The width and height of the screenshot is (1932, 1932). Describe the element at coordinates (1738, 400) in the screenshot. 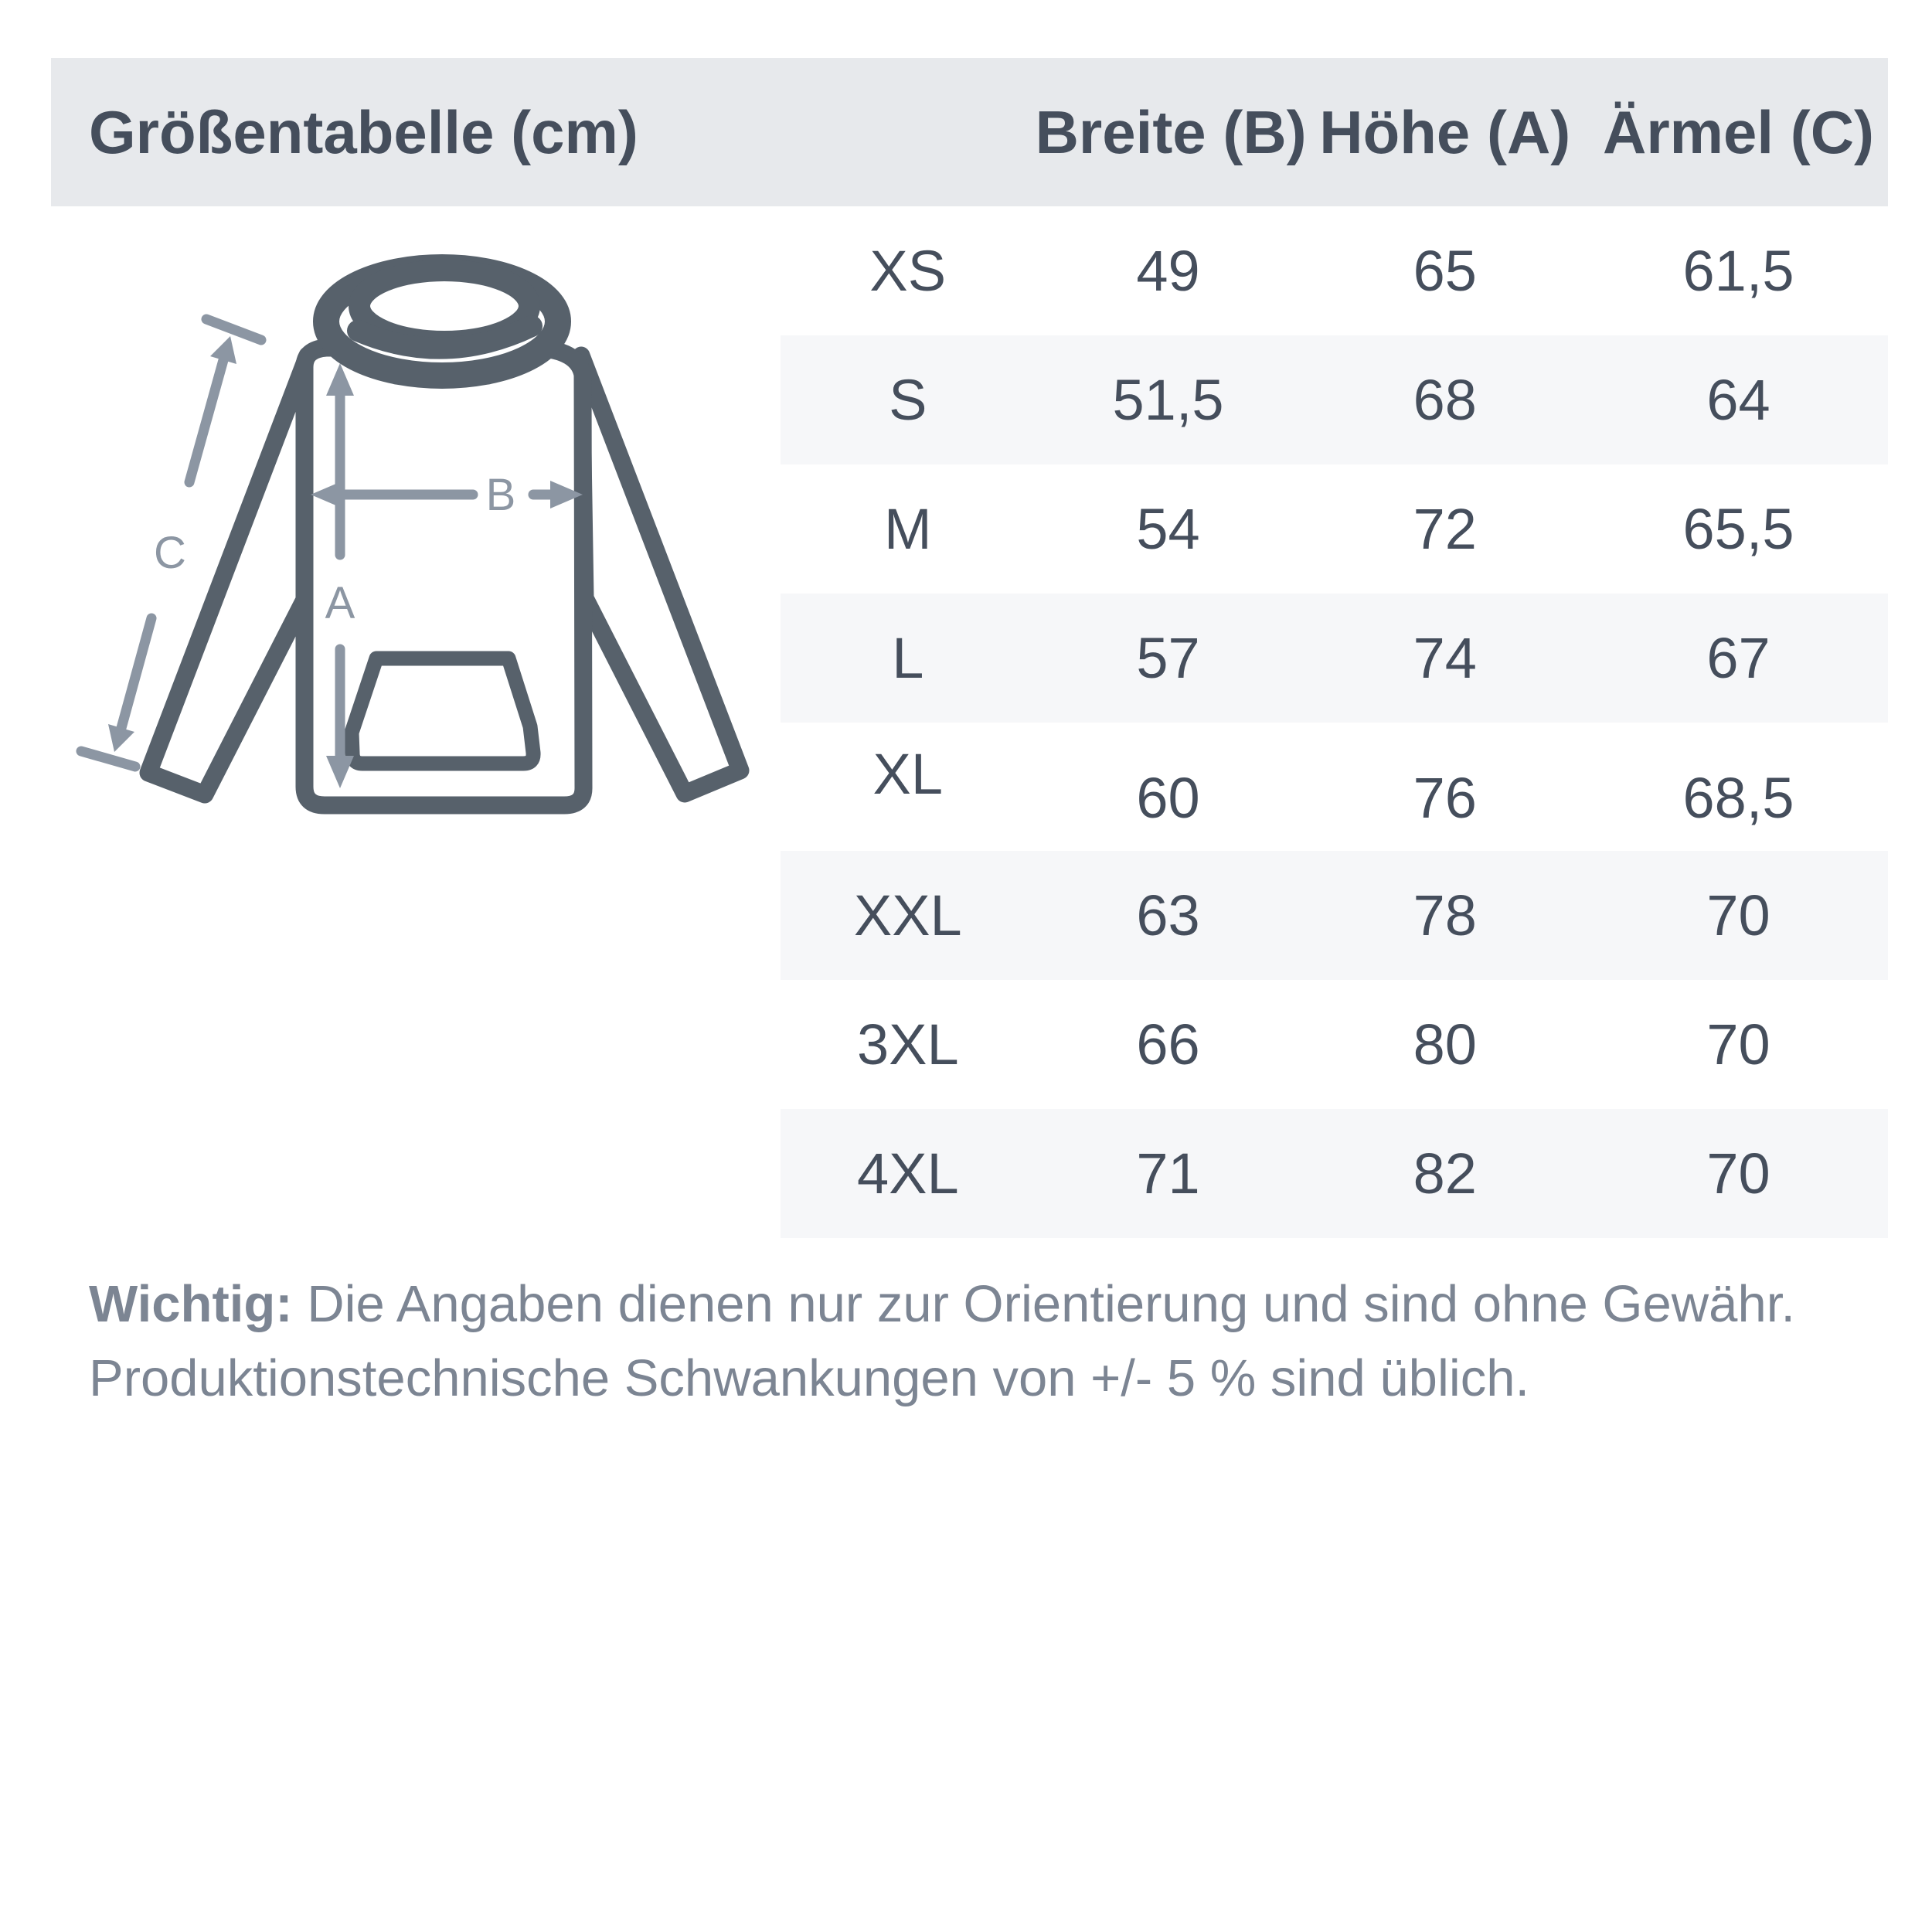

I see `aermel-value: 64` at that location.